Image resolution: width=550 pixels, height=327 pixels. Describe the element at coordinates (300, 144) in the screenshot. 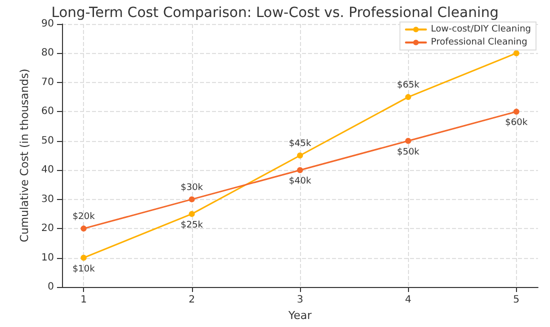

I see `data-label: $45k` at that location.